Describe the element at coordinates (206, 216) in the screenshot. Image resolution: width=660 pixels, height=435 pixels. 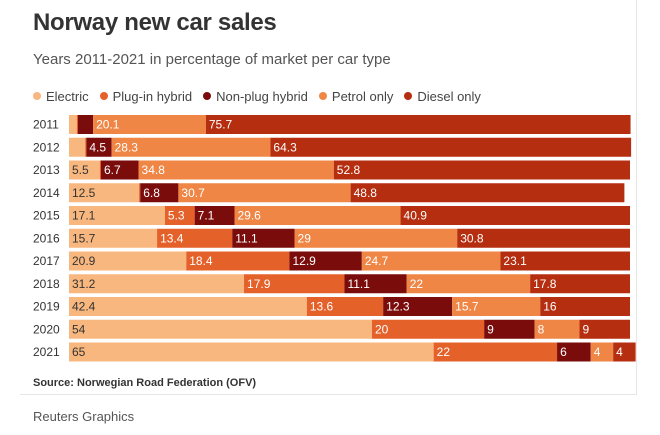
I see `data-label: 7.1` at that location.